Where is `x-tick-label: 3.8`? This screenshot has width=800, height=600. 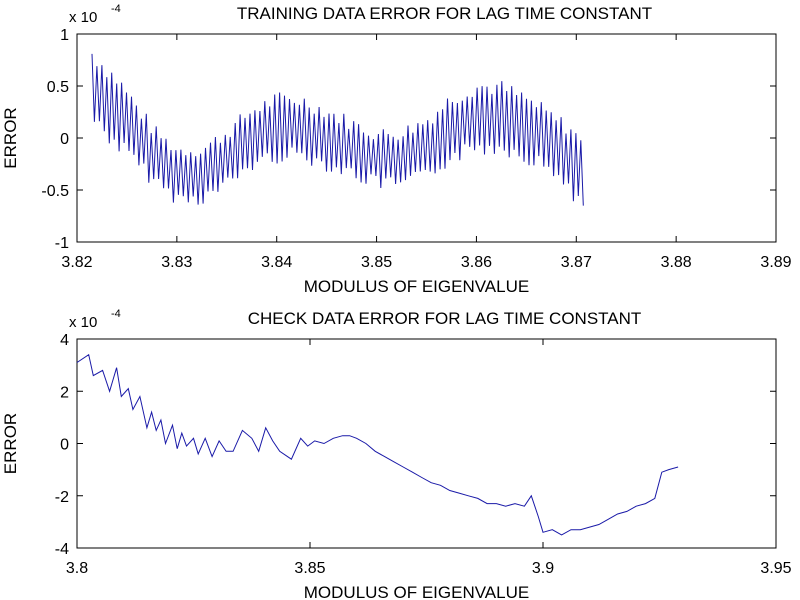
x-tick-label: 3.8 is located at coordinates (77, 568).